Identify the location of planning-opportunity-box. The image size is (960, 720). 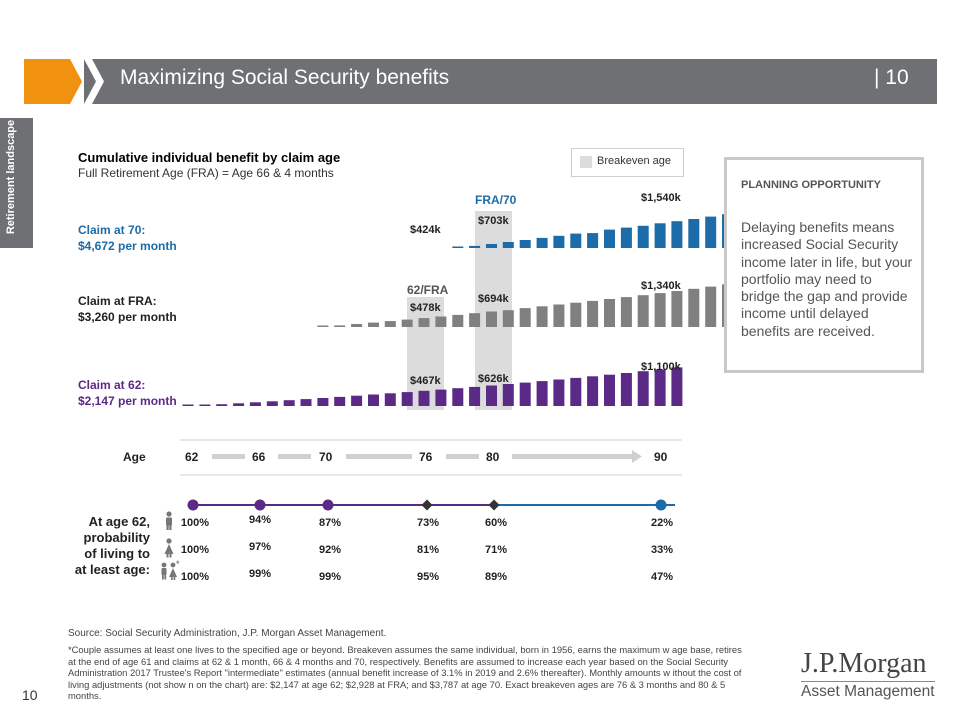
(824, 265).